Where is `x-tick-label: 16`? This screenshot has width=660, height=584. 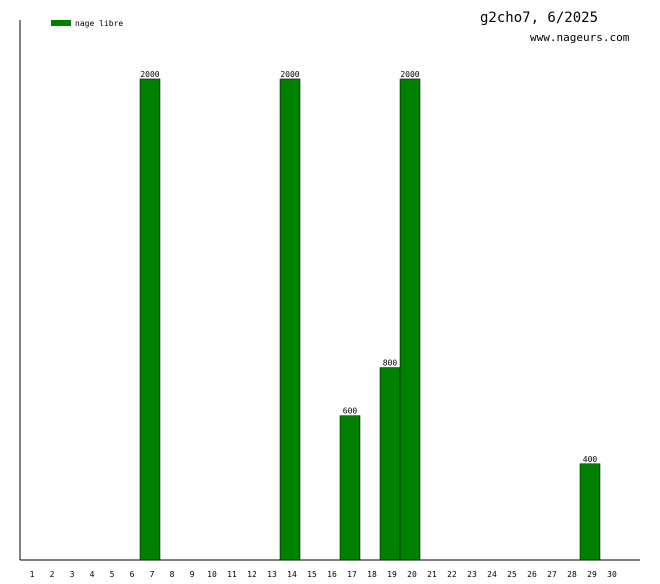 x-tick-label: 16 is located at coordinates (332, 574).